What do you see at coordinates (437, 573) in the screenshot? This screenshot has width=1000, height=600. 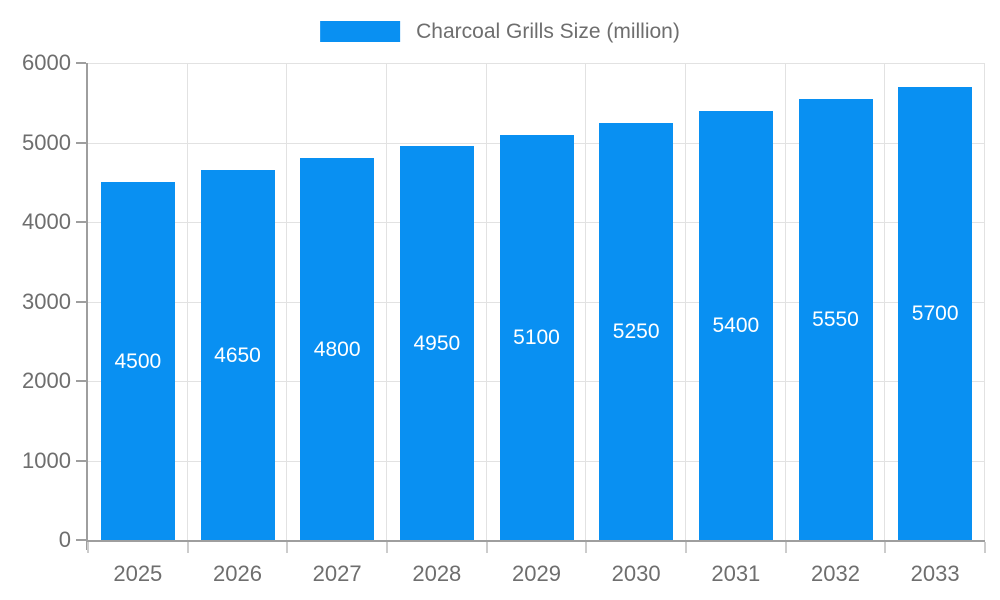 I see `x-axis-label: 2028` at bounding box center [437, 573].